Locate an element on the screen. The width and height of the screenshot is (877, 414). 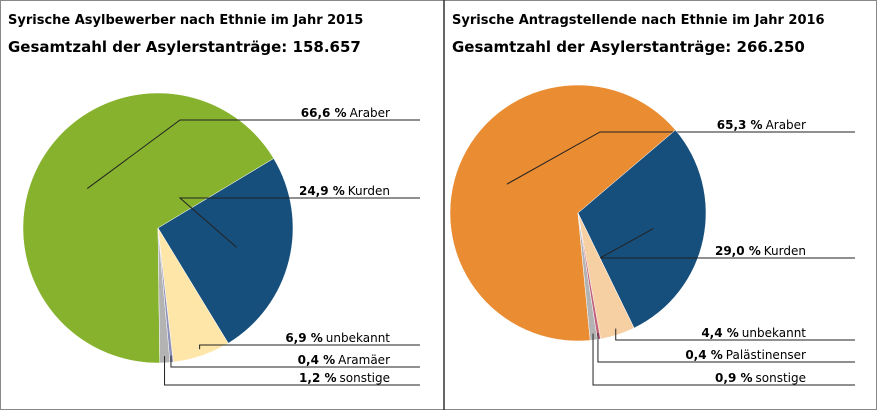
chart-subtitle: Gesamtzahl der Asylerstanträge: 158.657 is located at coordinates (184, 47).